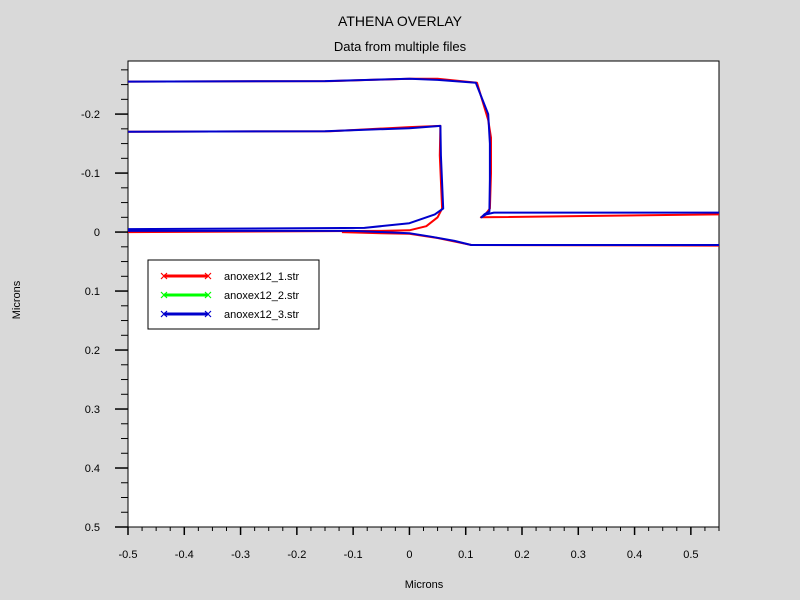 The height and width of the screenshot is (600, 800). I want to click on x-tick-label: 0.1, so click(465, 555).